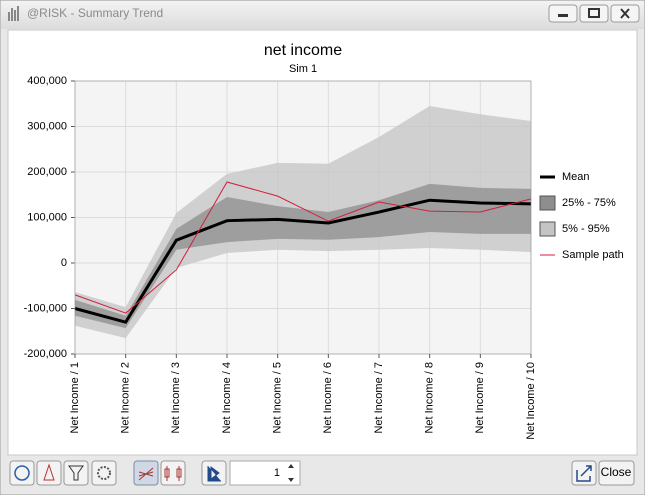 Image resolution: width=645 pixels, height=495 pixels. I want to click on y-tick-label: 0, so click(64, 263).